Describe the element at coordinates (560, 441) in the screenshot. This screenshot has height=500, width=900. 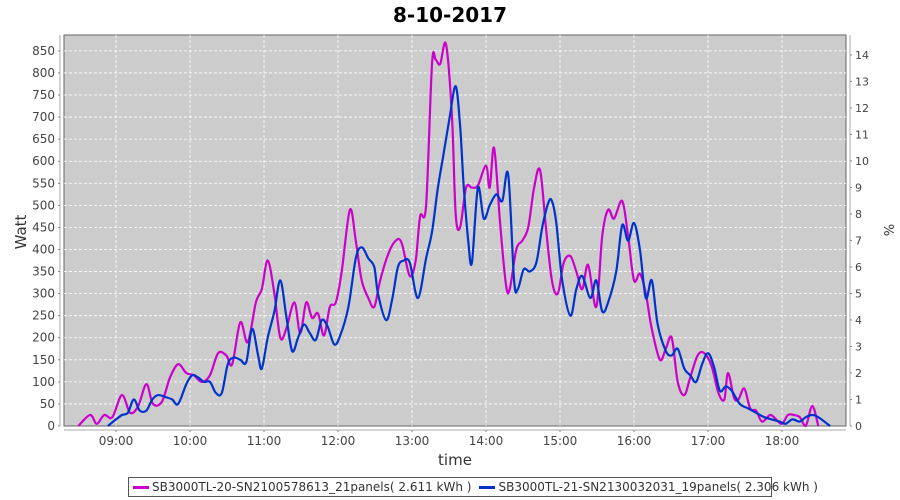
I see `x-tick-label: 15:00` at that location.